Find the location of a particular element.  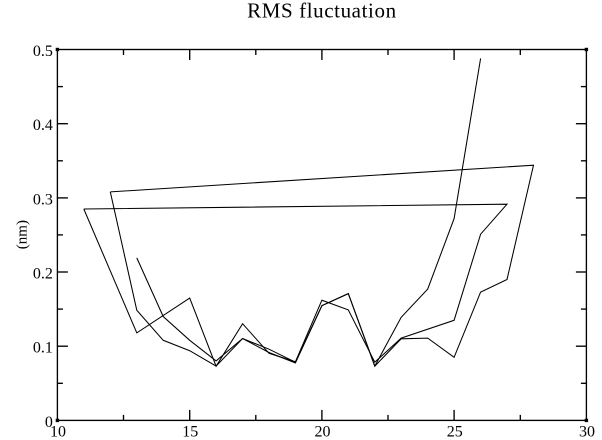

svg-text: 0 is located at coordinates (49, 422).